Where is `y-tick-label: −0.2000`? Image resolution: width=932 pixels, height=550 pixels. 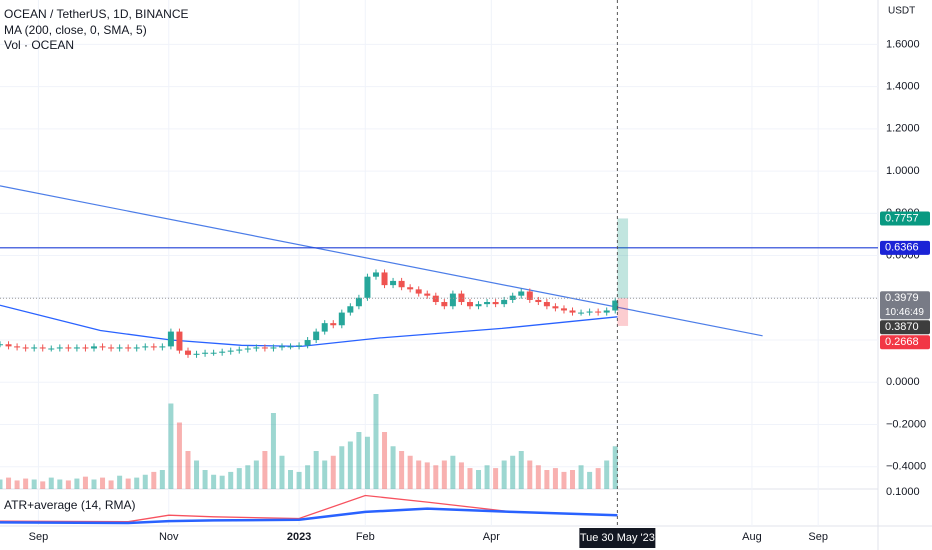
y-tick-label: −0.2000 is located at coordinates (906, 424).